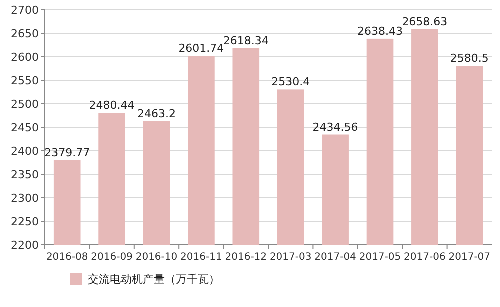  I want to click on y-tick-label: 2400, so click(25, 151).